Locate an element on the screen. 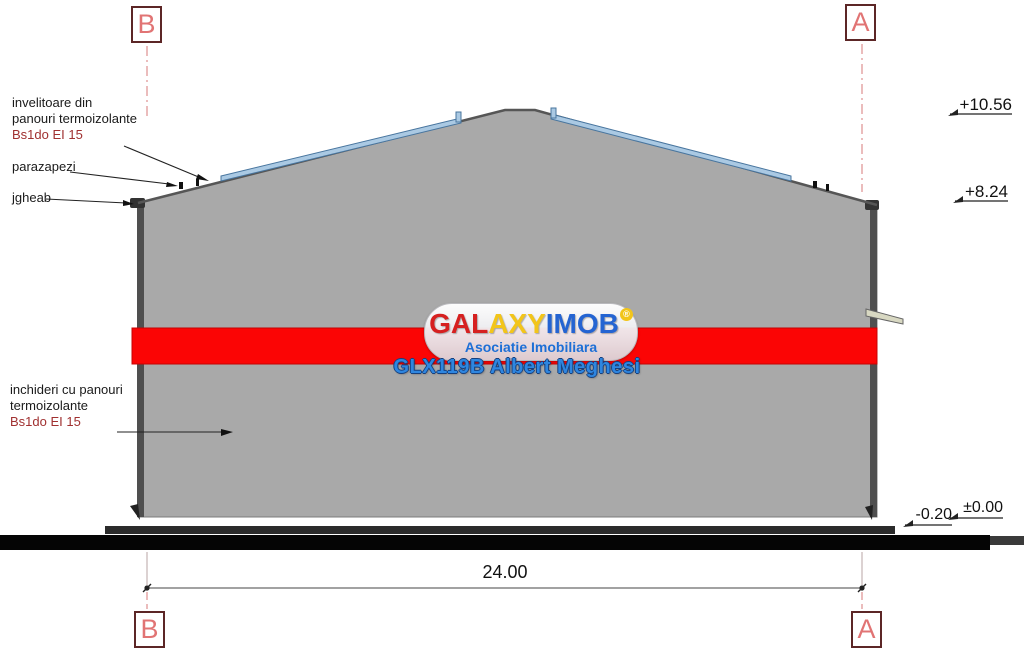  logo-part-imob: IMOB is located at coordinates (582, 323).